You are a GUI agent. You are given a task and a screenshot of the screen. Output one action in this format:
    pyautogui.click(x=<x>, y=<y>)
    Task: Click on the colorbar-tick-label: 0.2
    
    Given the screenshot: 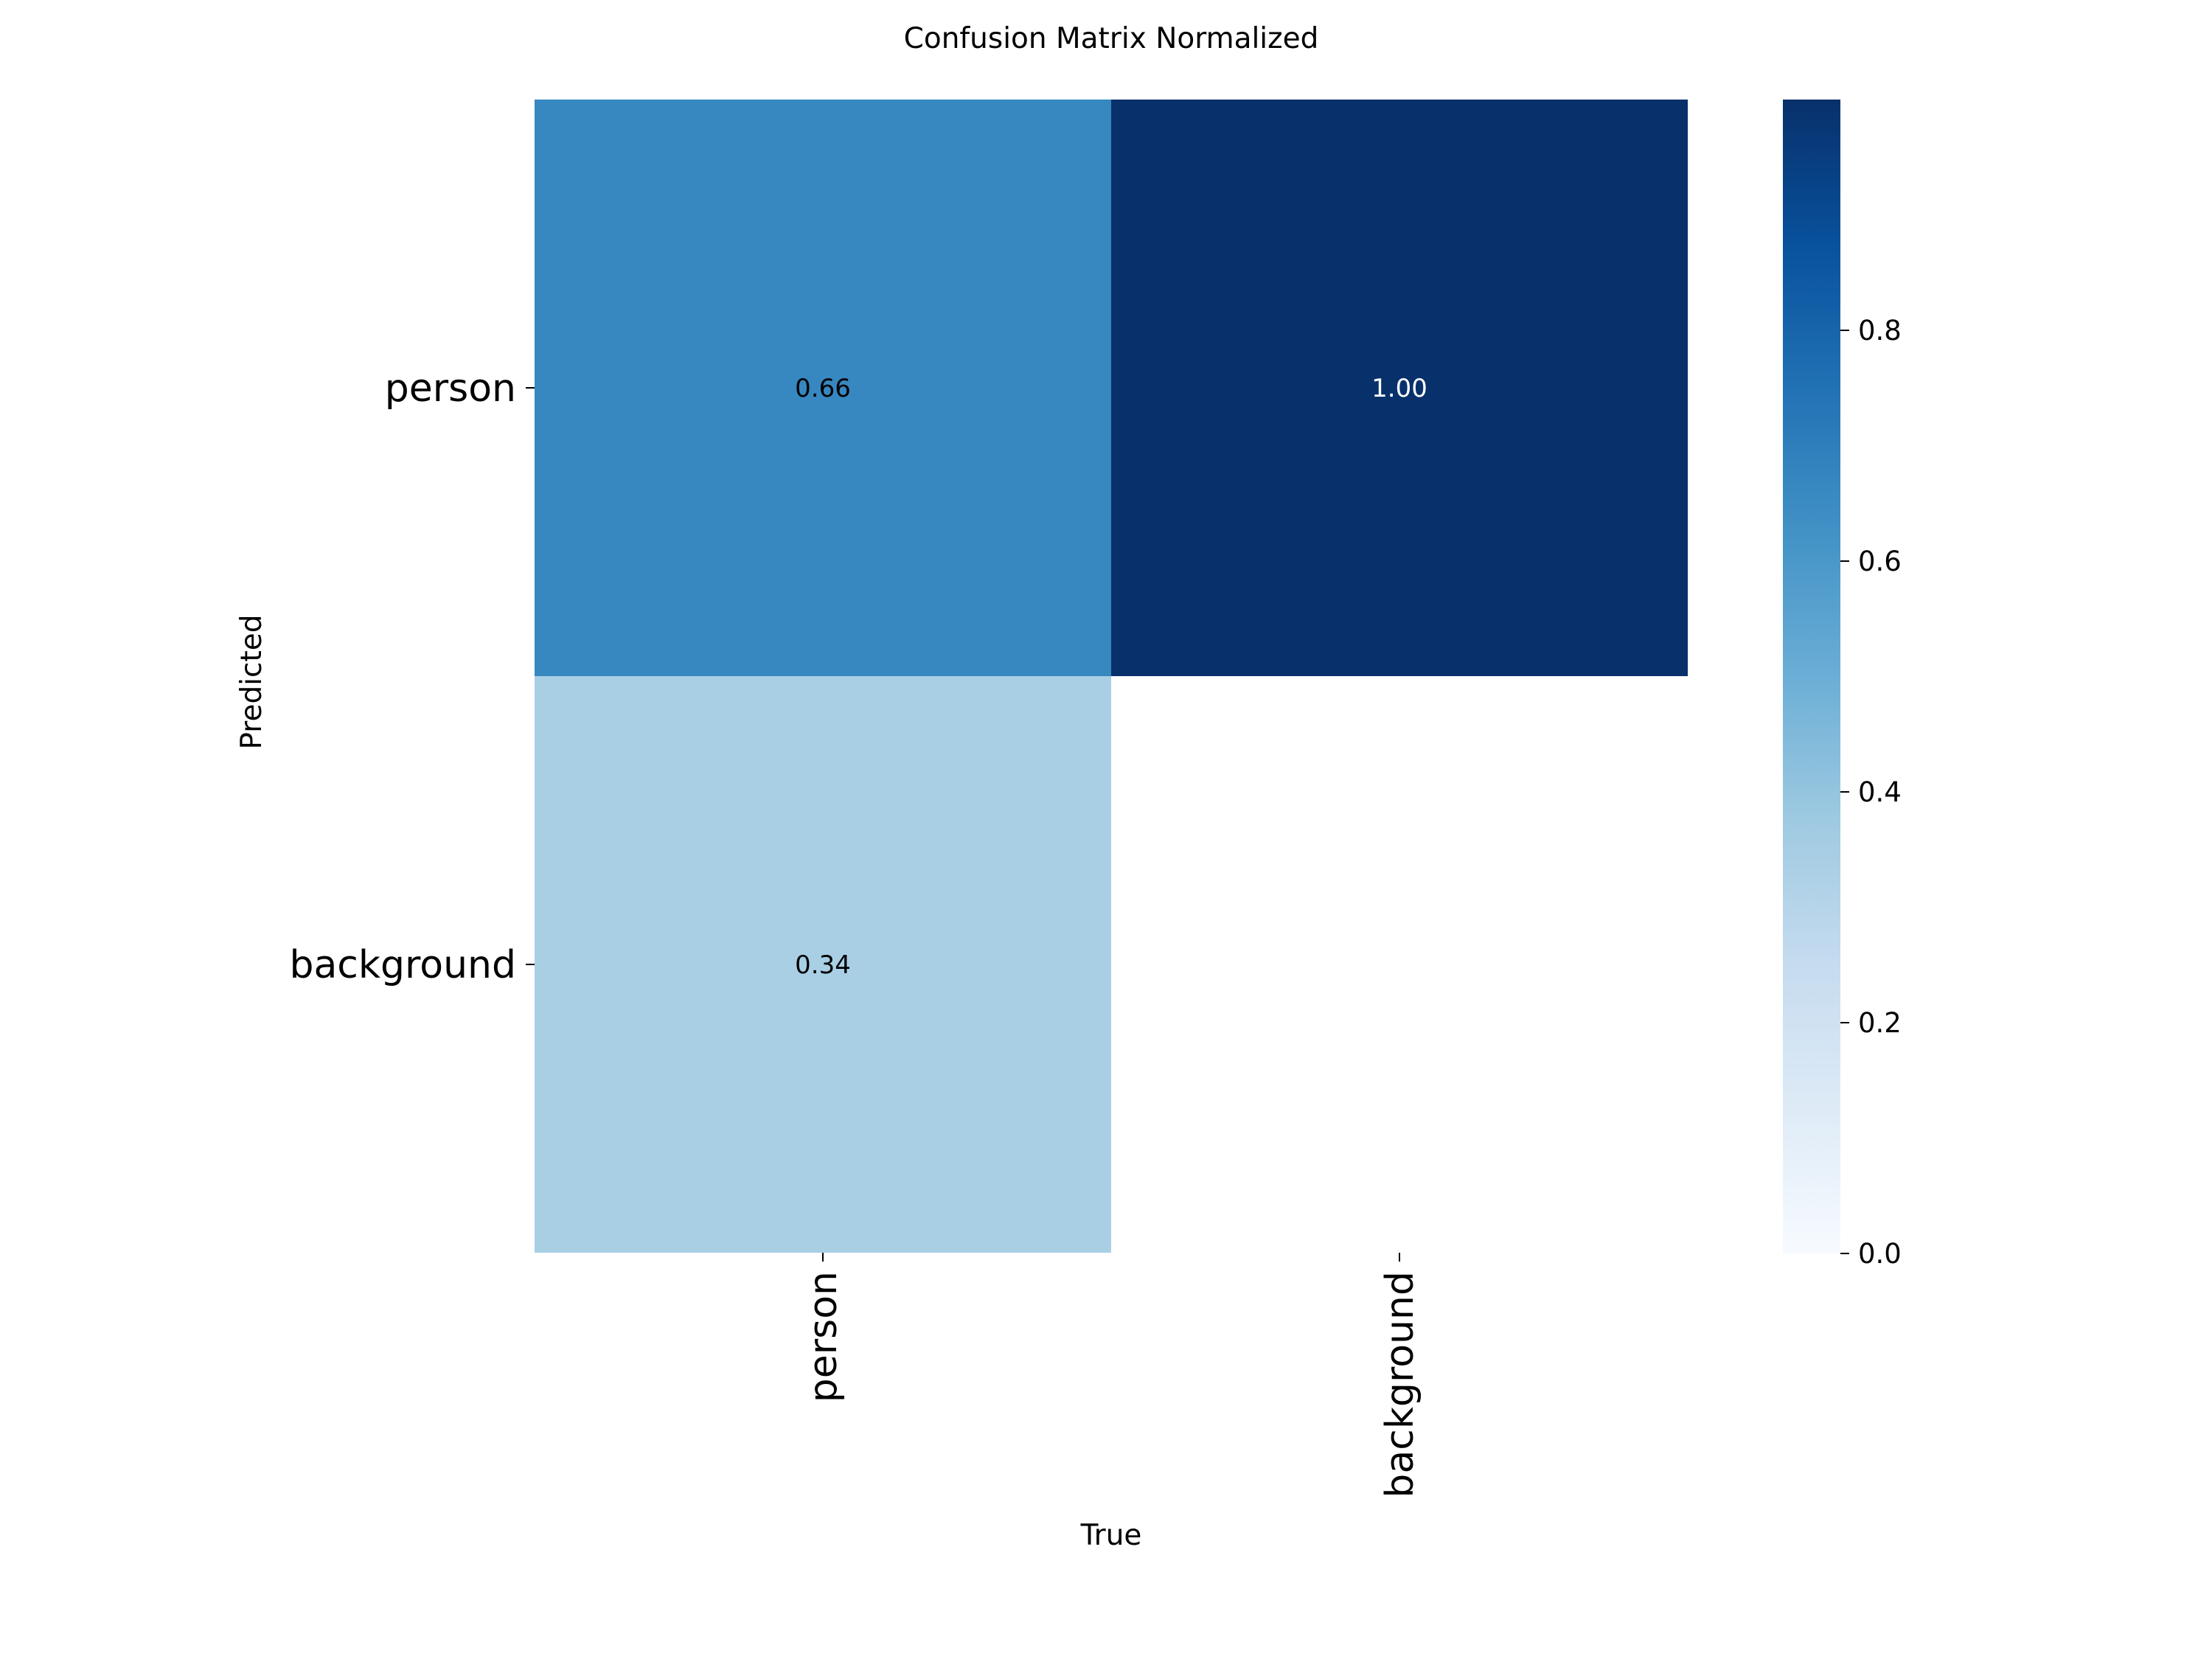 What is the action you would take?
    pyautogui.click(x=1880, y=1023)
    